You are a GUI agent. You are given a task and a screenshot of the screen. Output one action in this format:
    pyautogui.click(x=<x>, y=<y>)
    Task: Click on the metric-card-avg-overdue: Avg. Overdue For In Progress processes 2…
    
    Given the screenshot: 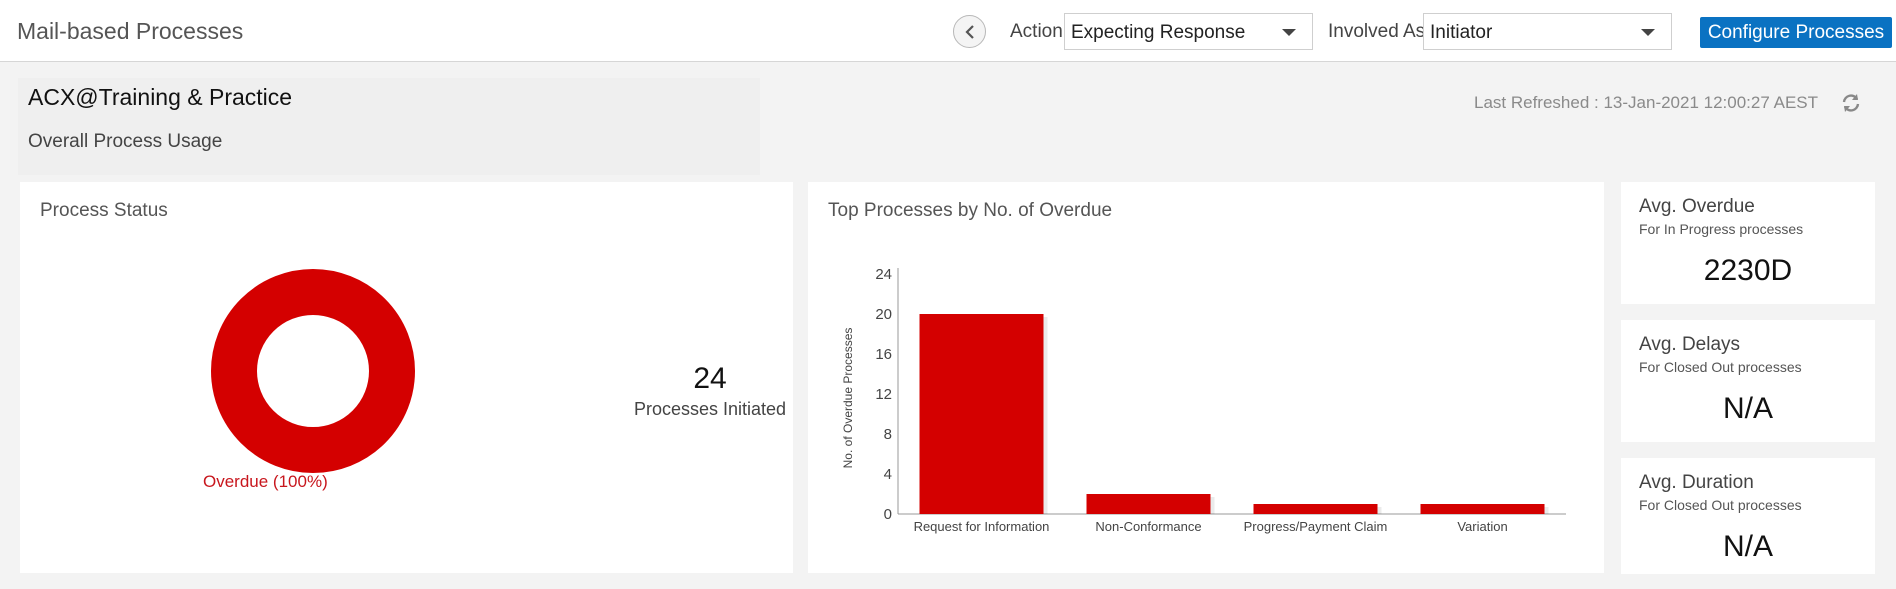 What is the action you would take?
    pyautogui.click(x=1748, y=243)
    